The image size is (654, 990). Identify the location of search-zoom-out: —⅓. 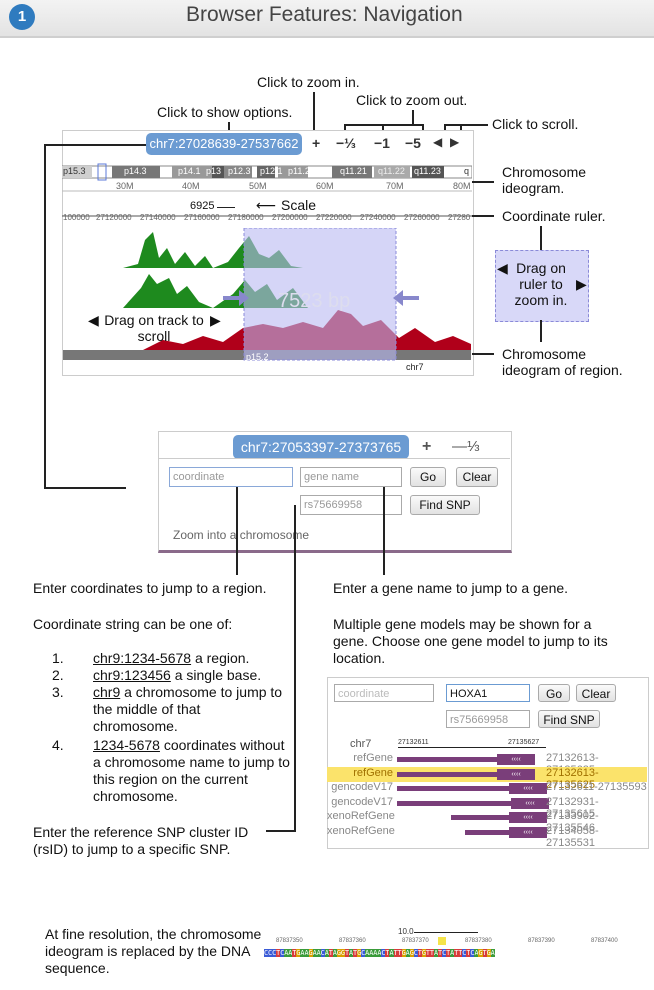
(466, 446).